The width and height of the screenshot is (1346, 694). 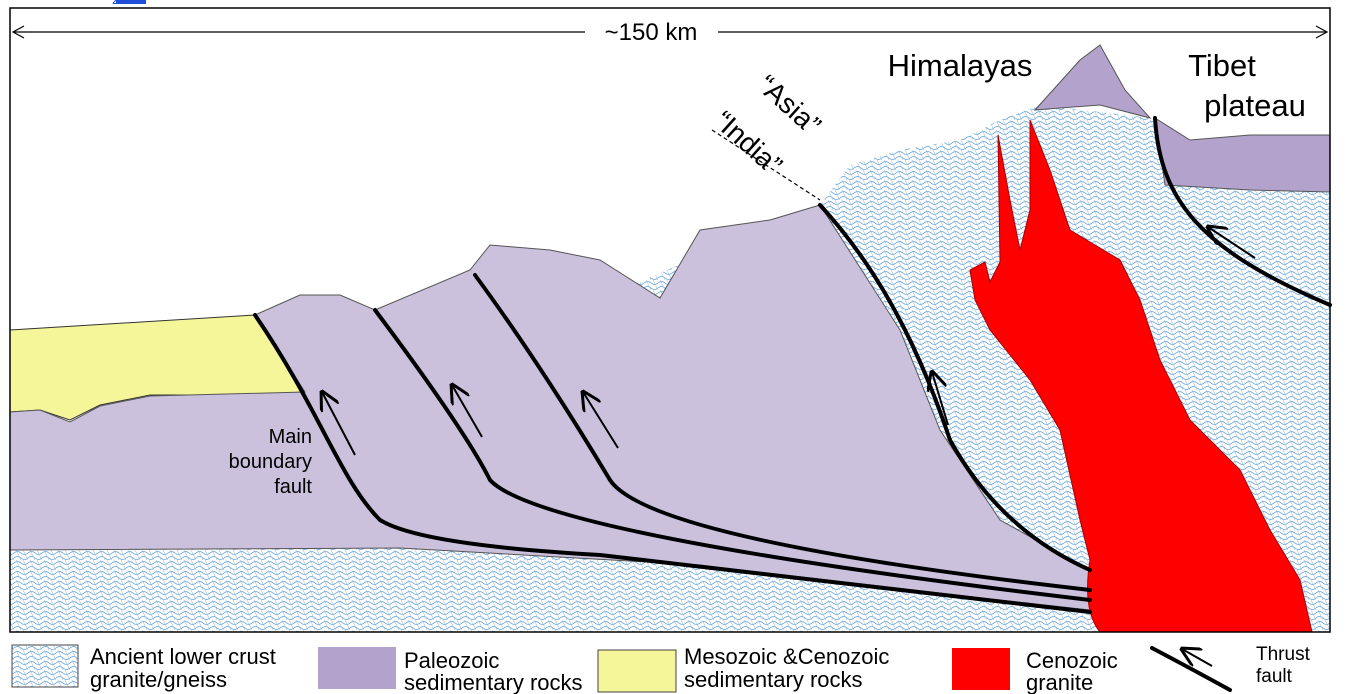 I want to click on legend-fault, so click(x=1191, y=669).